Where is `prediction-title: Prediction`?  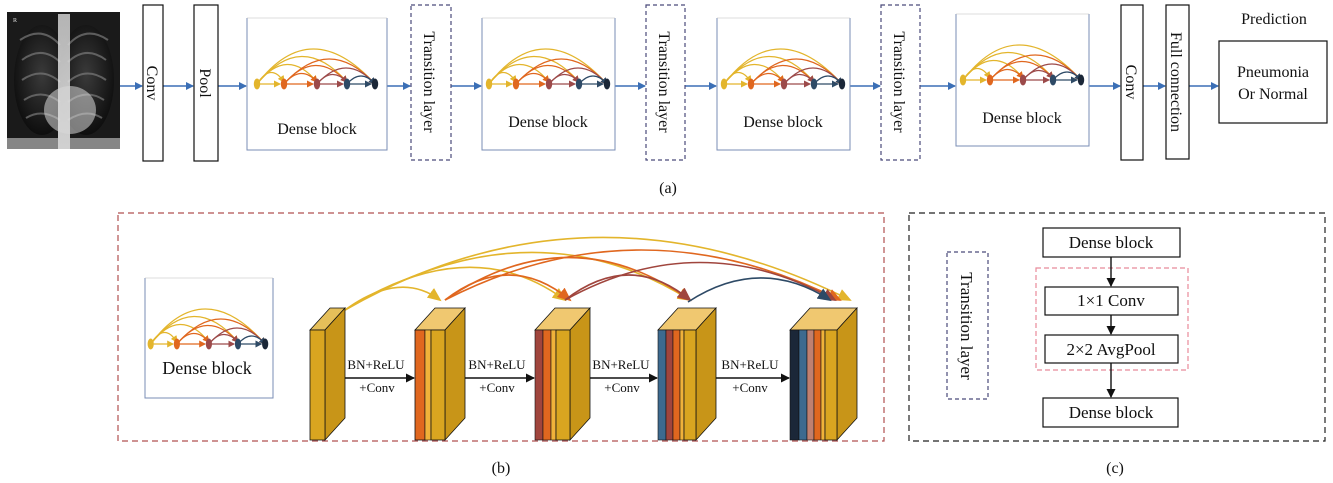
prediction-title: Prediction is located at coordinates (1274, 19).